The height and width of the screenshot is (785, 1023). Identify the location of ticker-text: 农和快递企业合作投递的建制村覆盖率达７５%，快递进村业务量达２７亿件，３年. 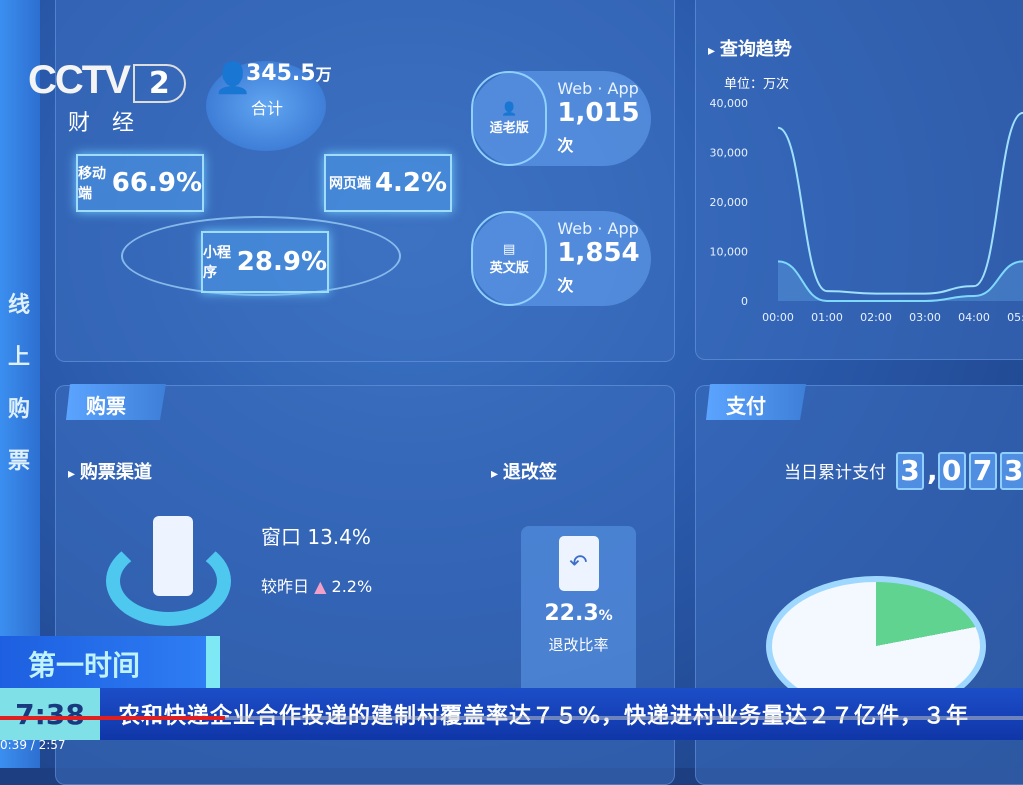
(534, 714).